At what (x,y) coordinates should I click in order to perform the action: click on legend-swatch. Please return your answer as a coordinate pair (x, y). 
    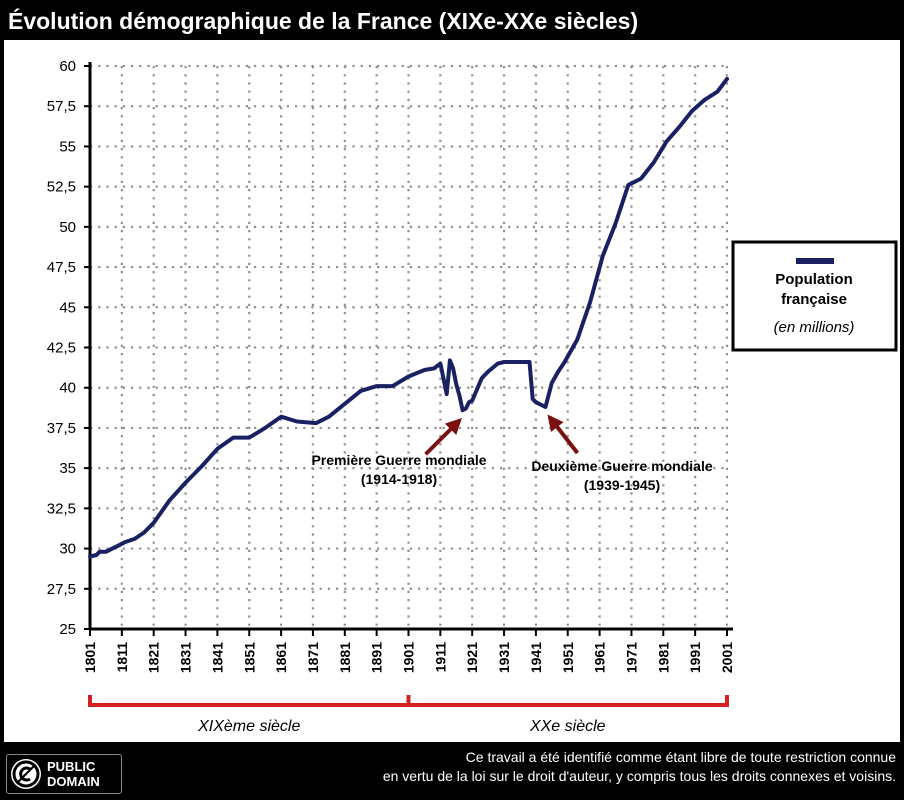
    Looking at the image, I should click on (815, 261).